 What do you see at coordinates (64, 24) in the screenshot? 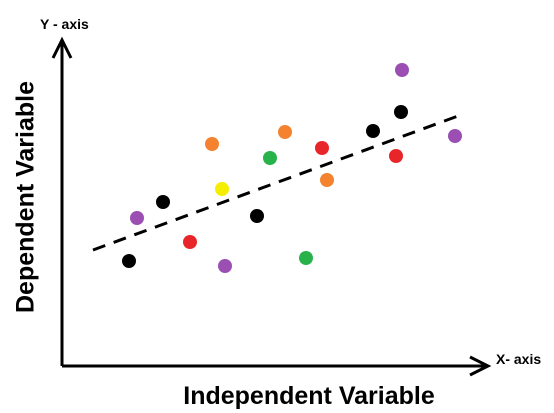
I see `y-axis-name: Y - axis` at bounding box center [64, 24].